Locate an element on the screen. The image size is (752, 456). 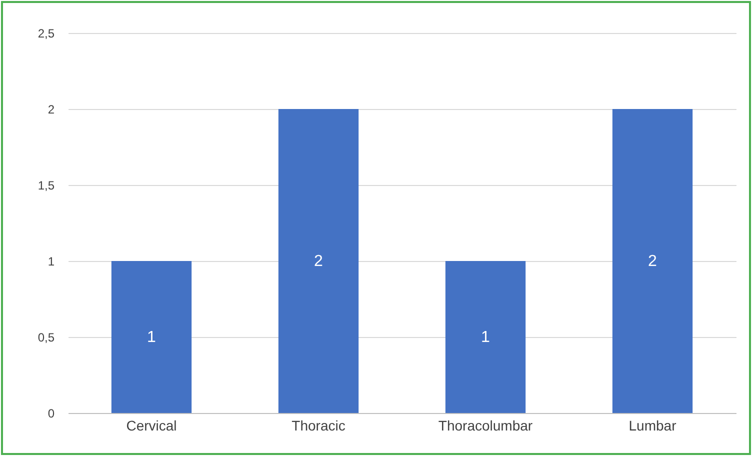
x-tick-label: Lumbar is located at coordinates (652, 426).